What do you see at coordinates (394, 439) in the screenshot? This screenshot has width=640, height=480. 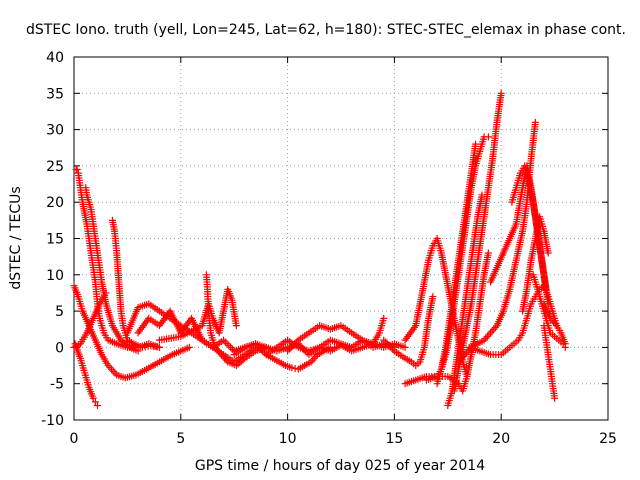 I see `x-tick-label: 15` at bounding box center [394, 439].